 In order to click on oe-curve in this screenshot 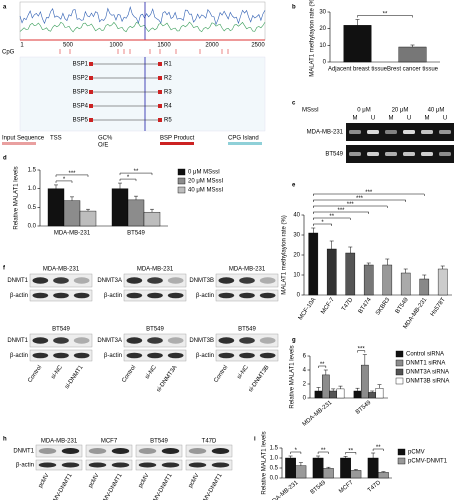, I will do `click(142, 27)`.